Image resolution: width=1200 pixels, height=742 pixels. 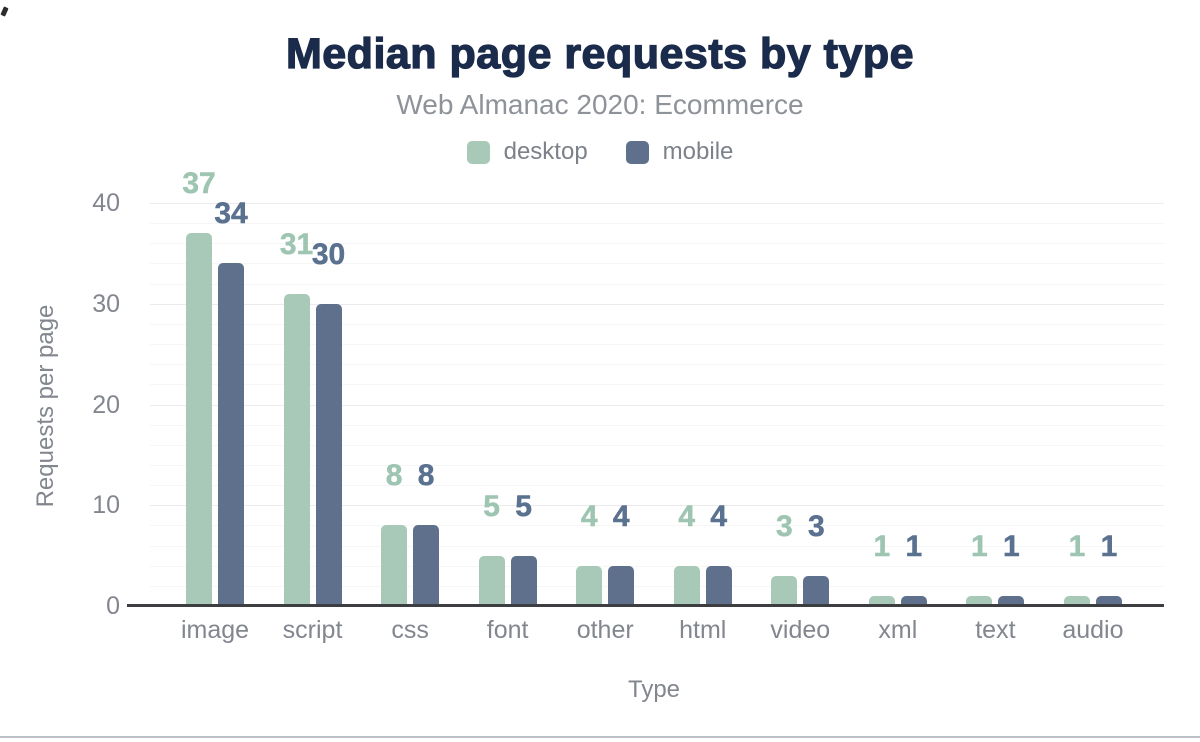 What do you see at coordinates (426, 476) in the screenshot?
I see `value-label-mobile-css: 8` at bounding box center [426, 476].